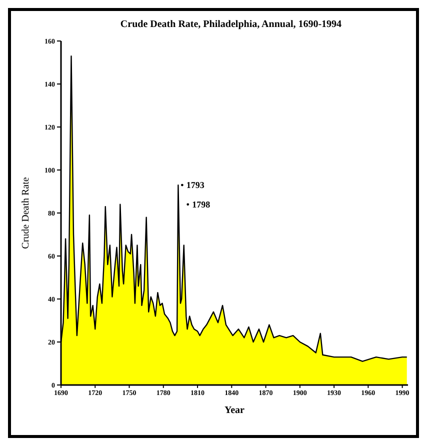 The height and width of the screenshot is (446, 427). Describe the element at coordinates (235, 410) in the screenshot. I see `x-axis-title: Year` at that location.